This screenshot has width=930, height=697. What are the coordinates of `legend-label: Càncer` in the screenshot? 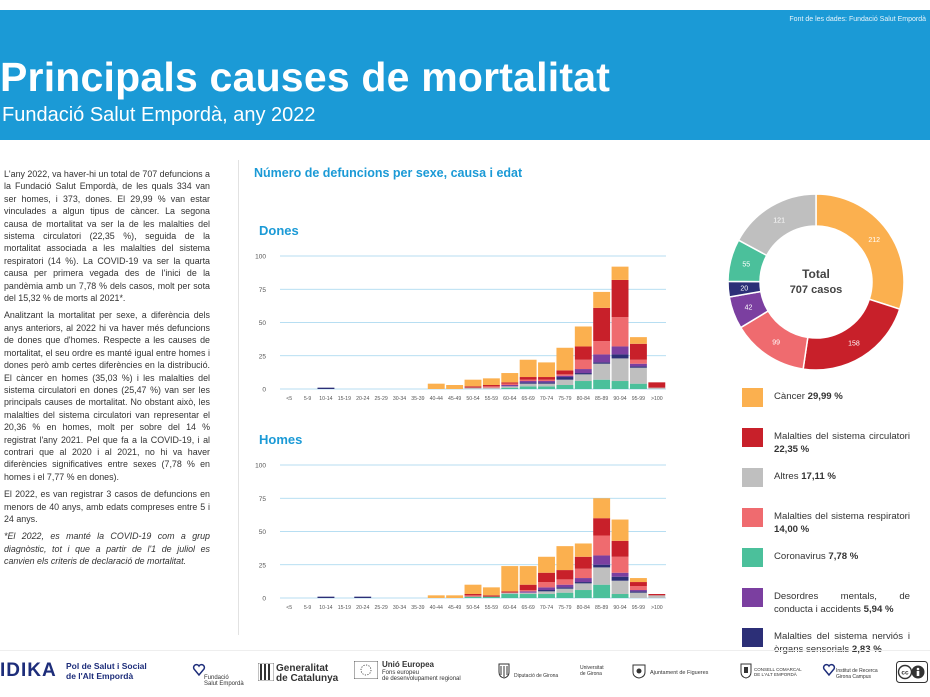 It's located at (789, 396).